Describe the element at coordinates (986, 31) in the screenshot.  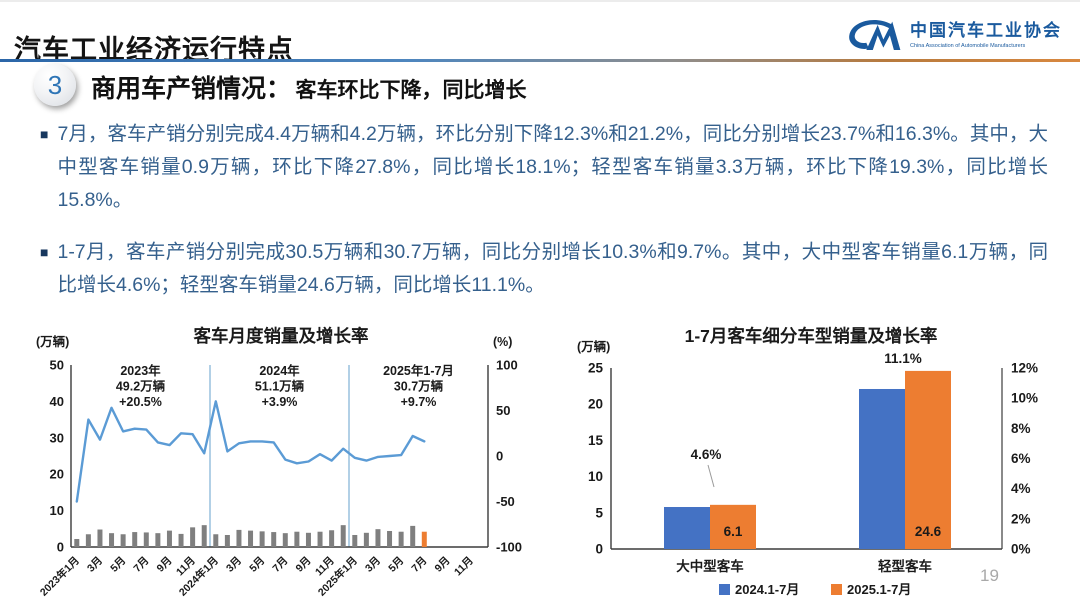
I see `logo-name-cn: 中国汽车工业协会` at that location.